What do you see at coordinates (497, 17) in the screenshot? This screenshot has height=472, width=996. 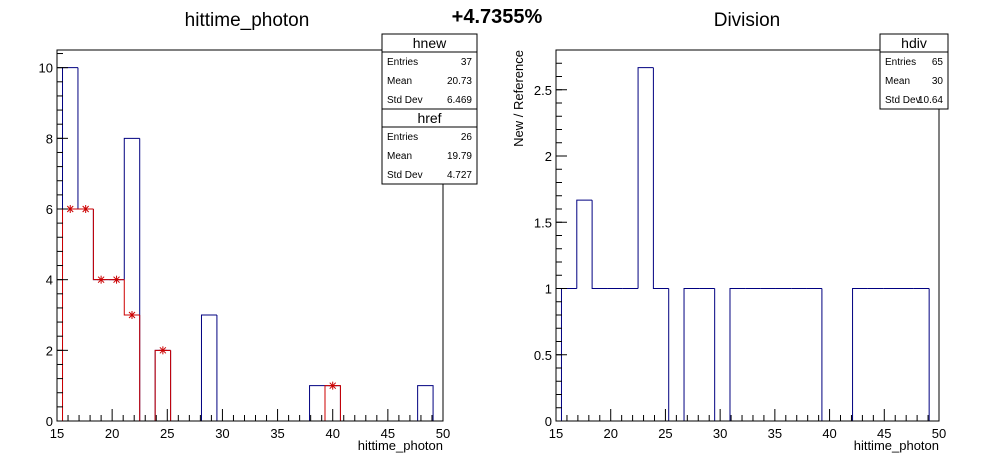 I see `percent-difference-label: +4.7355%` at bounding box center [497, 17].